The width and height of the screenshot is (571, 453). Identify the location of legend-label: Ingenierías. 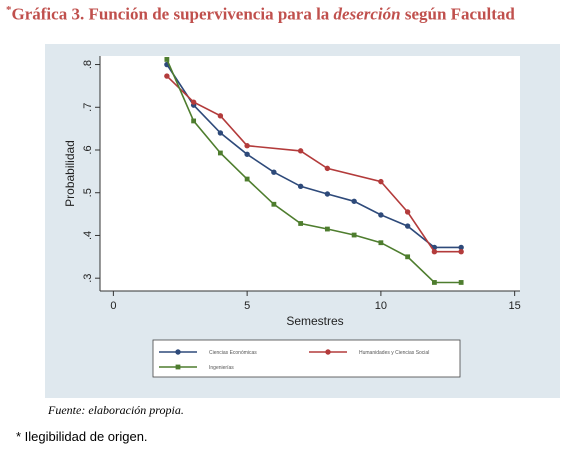
(221, 368).